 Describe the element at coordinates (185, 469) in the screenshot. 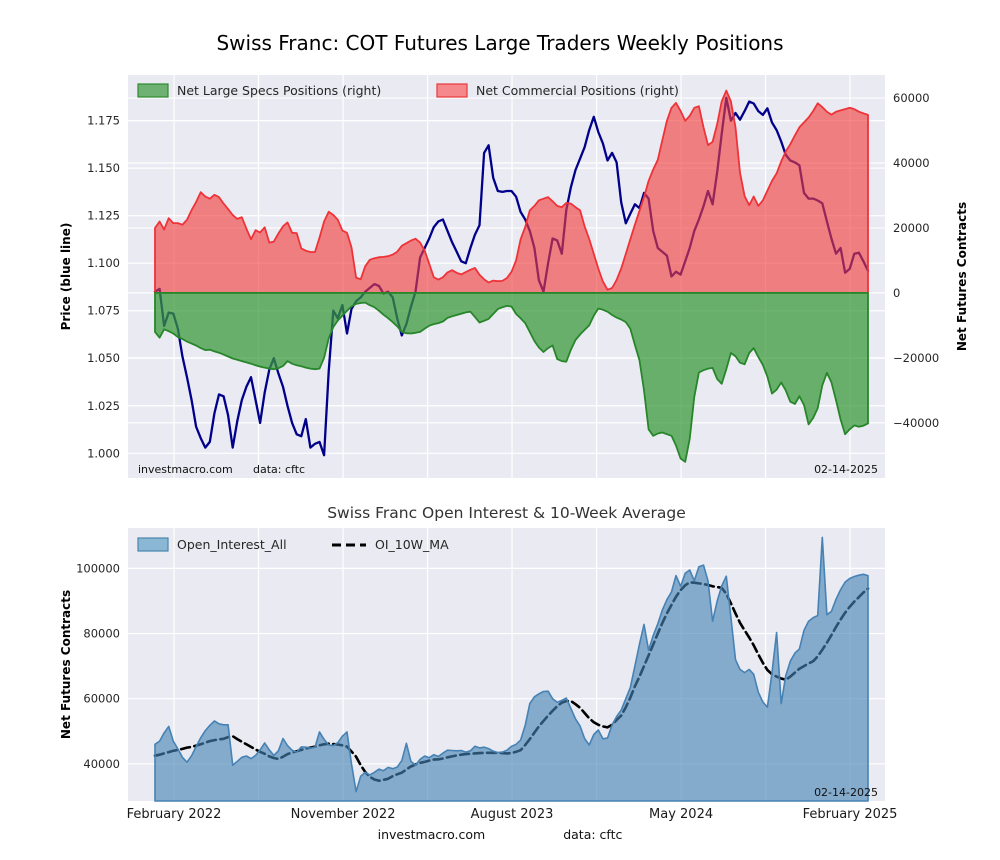

I see `annotation-watermark: investmacro.com` at that location.